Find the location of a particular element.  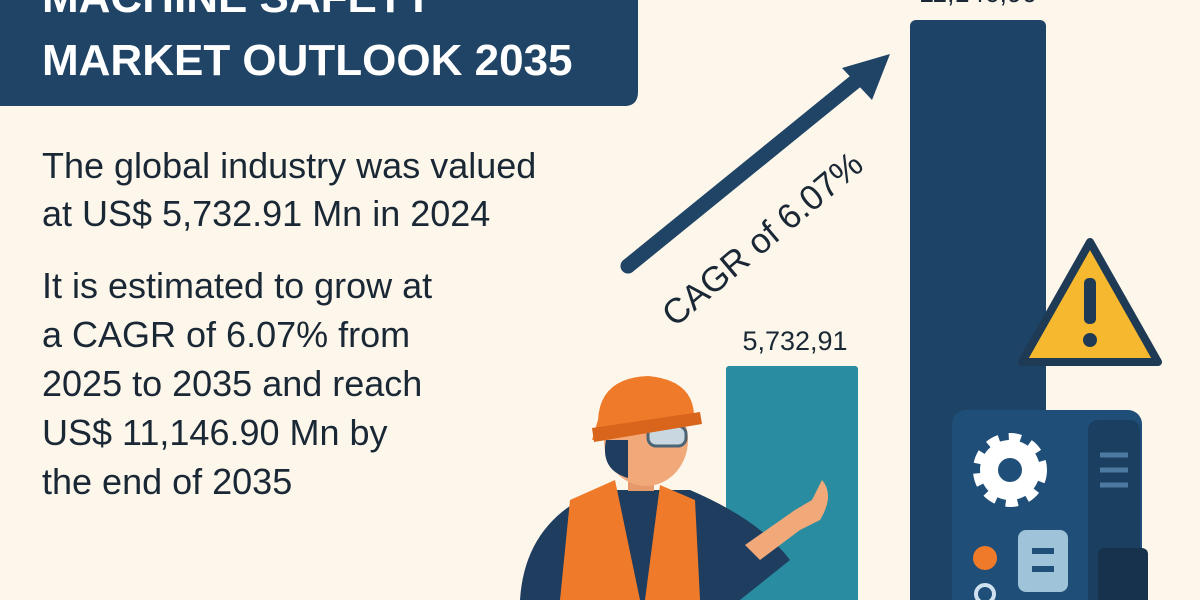

warning-dot is located at coordinates (1090, 340).